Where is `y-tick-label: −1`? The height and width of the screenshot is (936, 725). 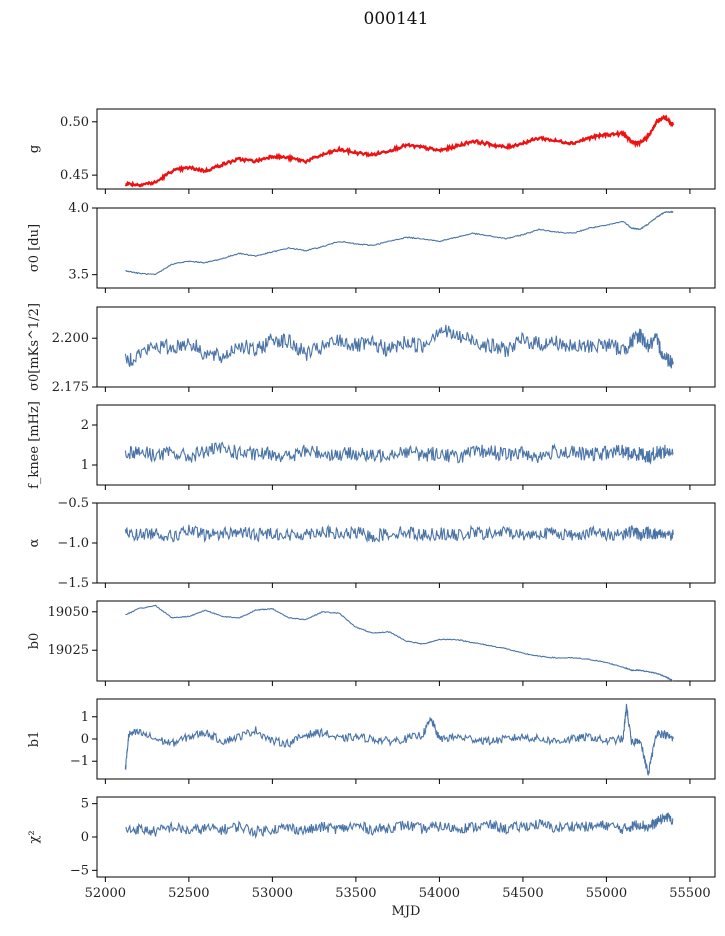 y-tick-label: −1 is located at coordinates (79, 761).